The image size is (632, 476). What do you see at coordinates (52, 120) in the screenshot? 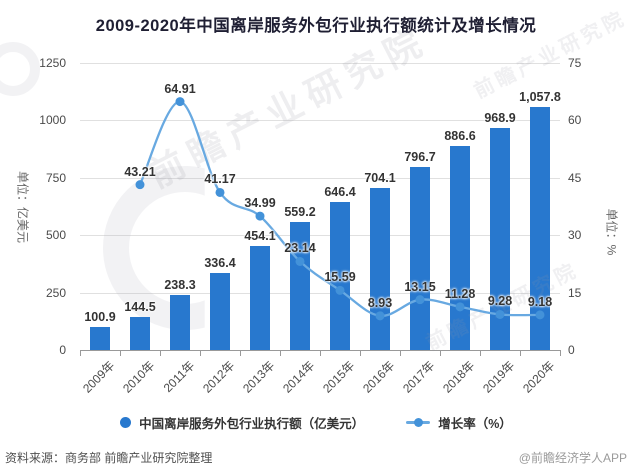
I see `left-axis-tick-label: 1000` at bounding box center [52, 120].